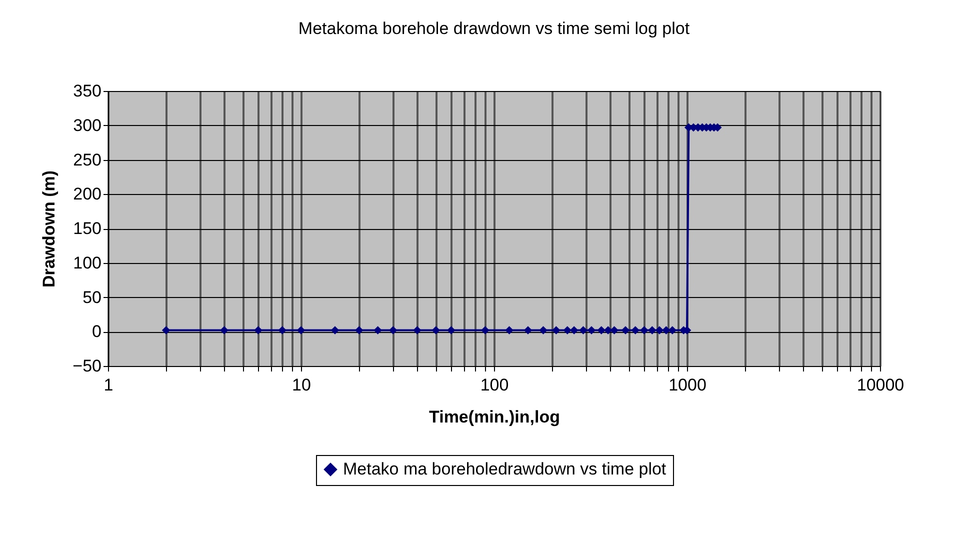  I want to click on y-tick-label: 100, so click(87, 262).